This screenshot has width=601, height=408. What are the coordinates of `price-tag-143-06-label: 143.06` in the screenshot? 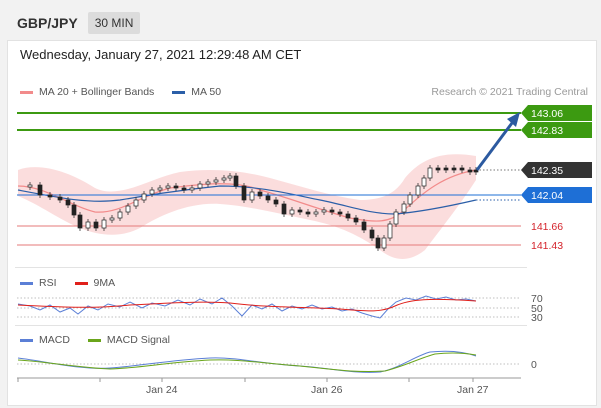 It's located at (547, 114).